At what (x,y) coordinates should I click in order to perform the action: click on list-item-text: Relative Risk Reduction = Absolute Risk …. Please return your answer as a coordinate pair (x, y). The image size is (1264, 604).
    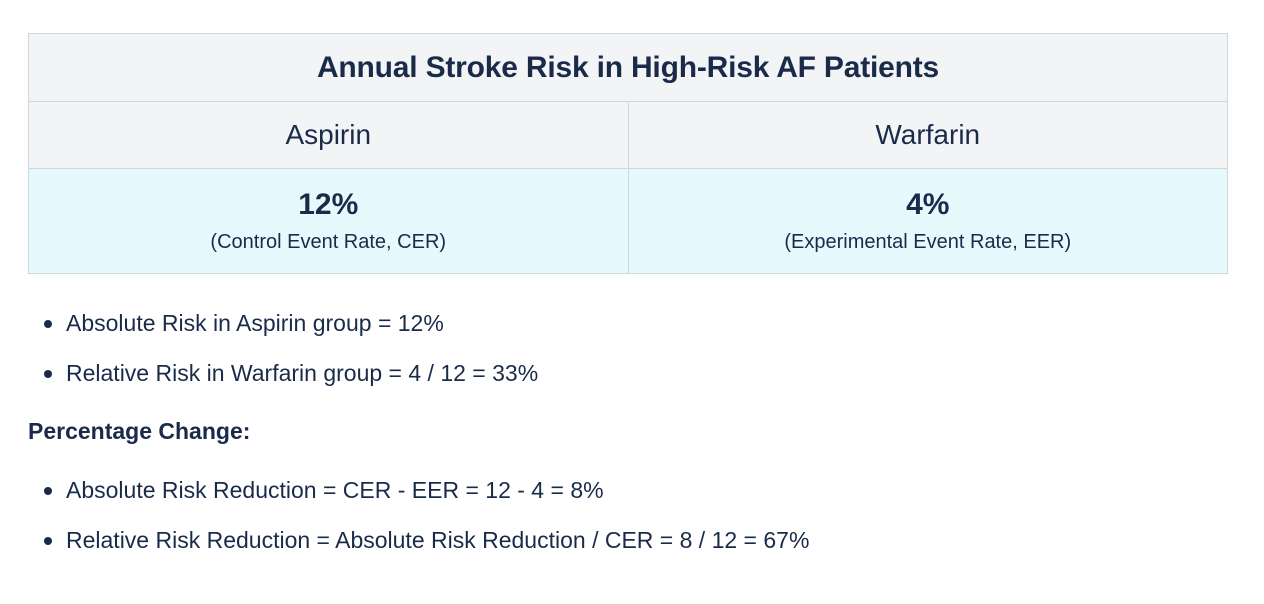
    Looking at the image, I should click on (438, 540).